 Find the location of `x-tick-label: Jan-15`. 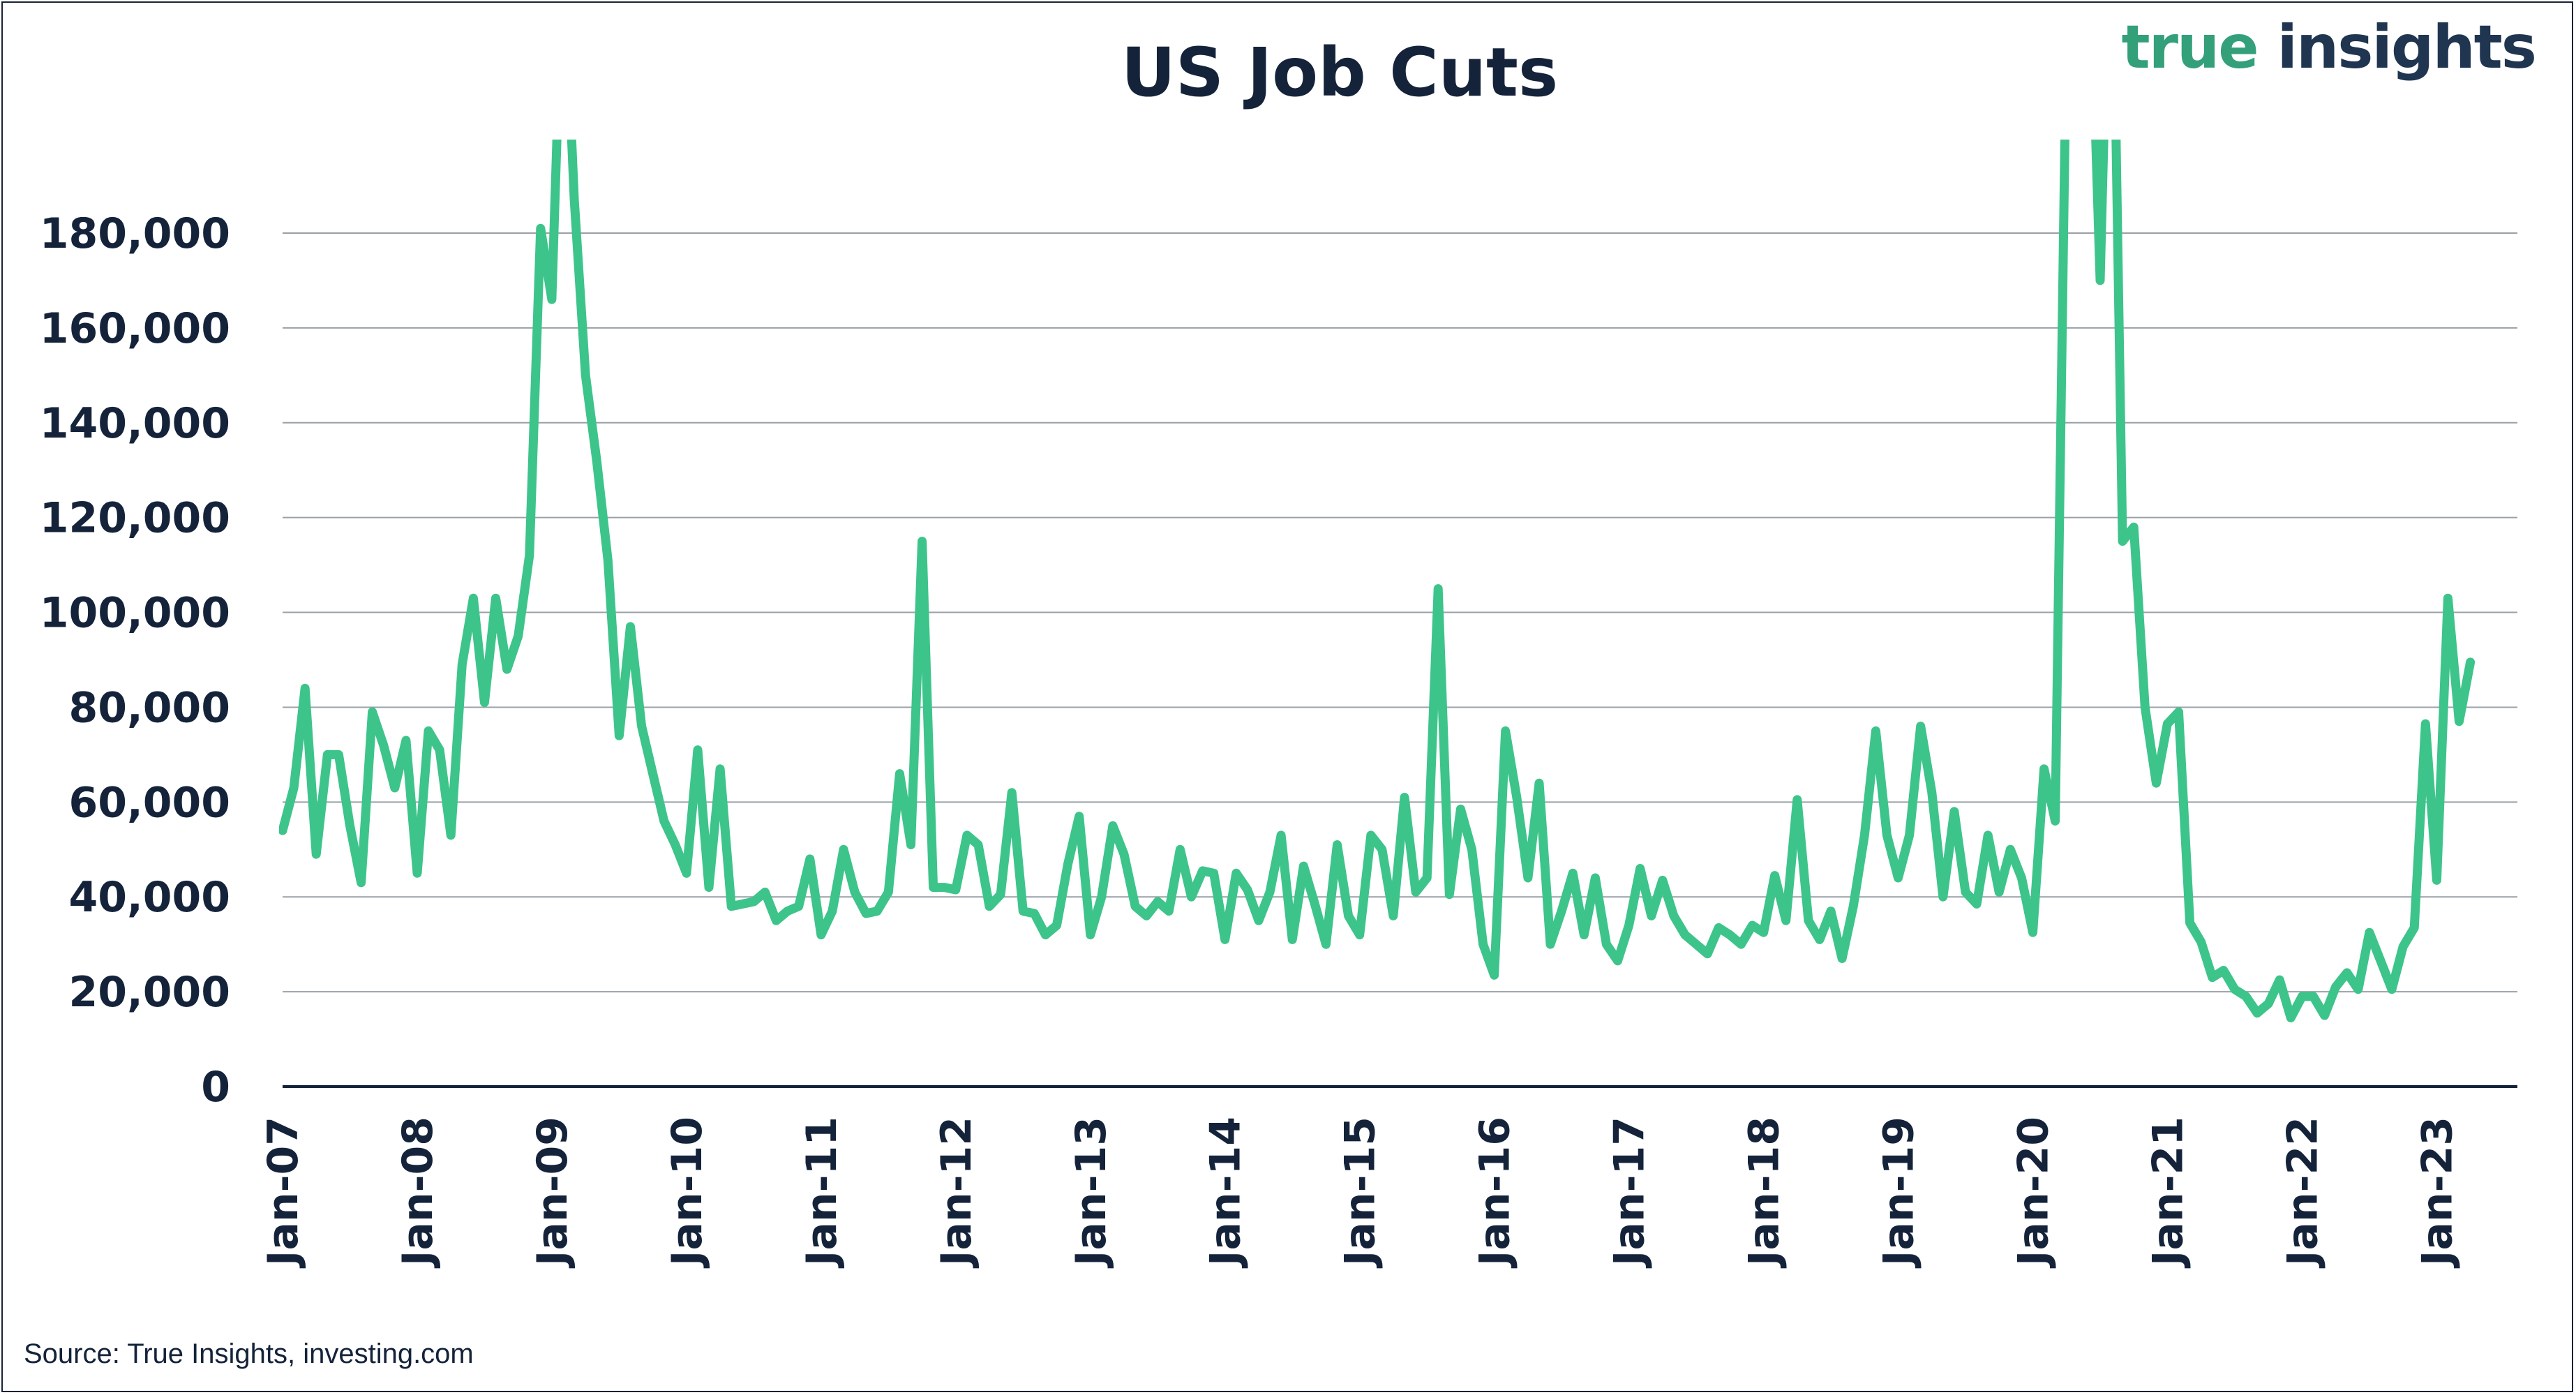

x-tick-label: Jan-15 is located at coordinates (1360, 1193).